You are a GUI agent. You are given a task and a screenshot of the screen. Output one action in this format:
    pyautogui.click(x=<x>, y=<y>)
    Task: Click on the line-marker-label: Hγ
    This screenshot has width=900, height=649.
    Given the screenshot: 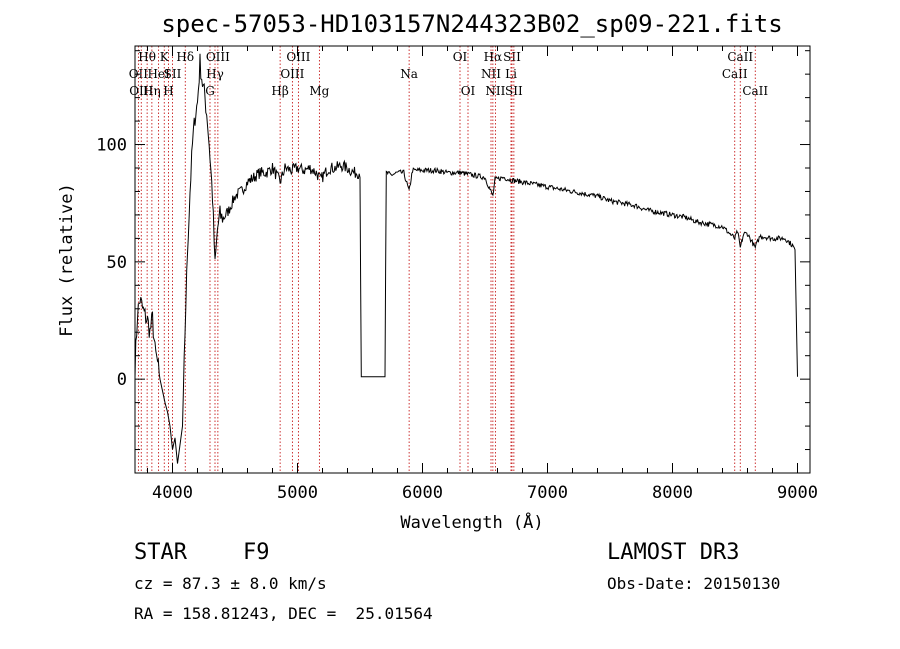 What is the action you would take?
    pyautogui.click(x=215, y=74)
    